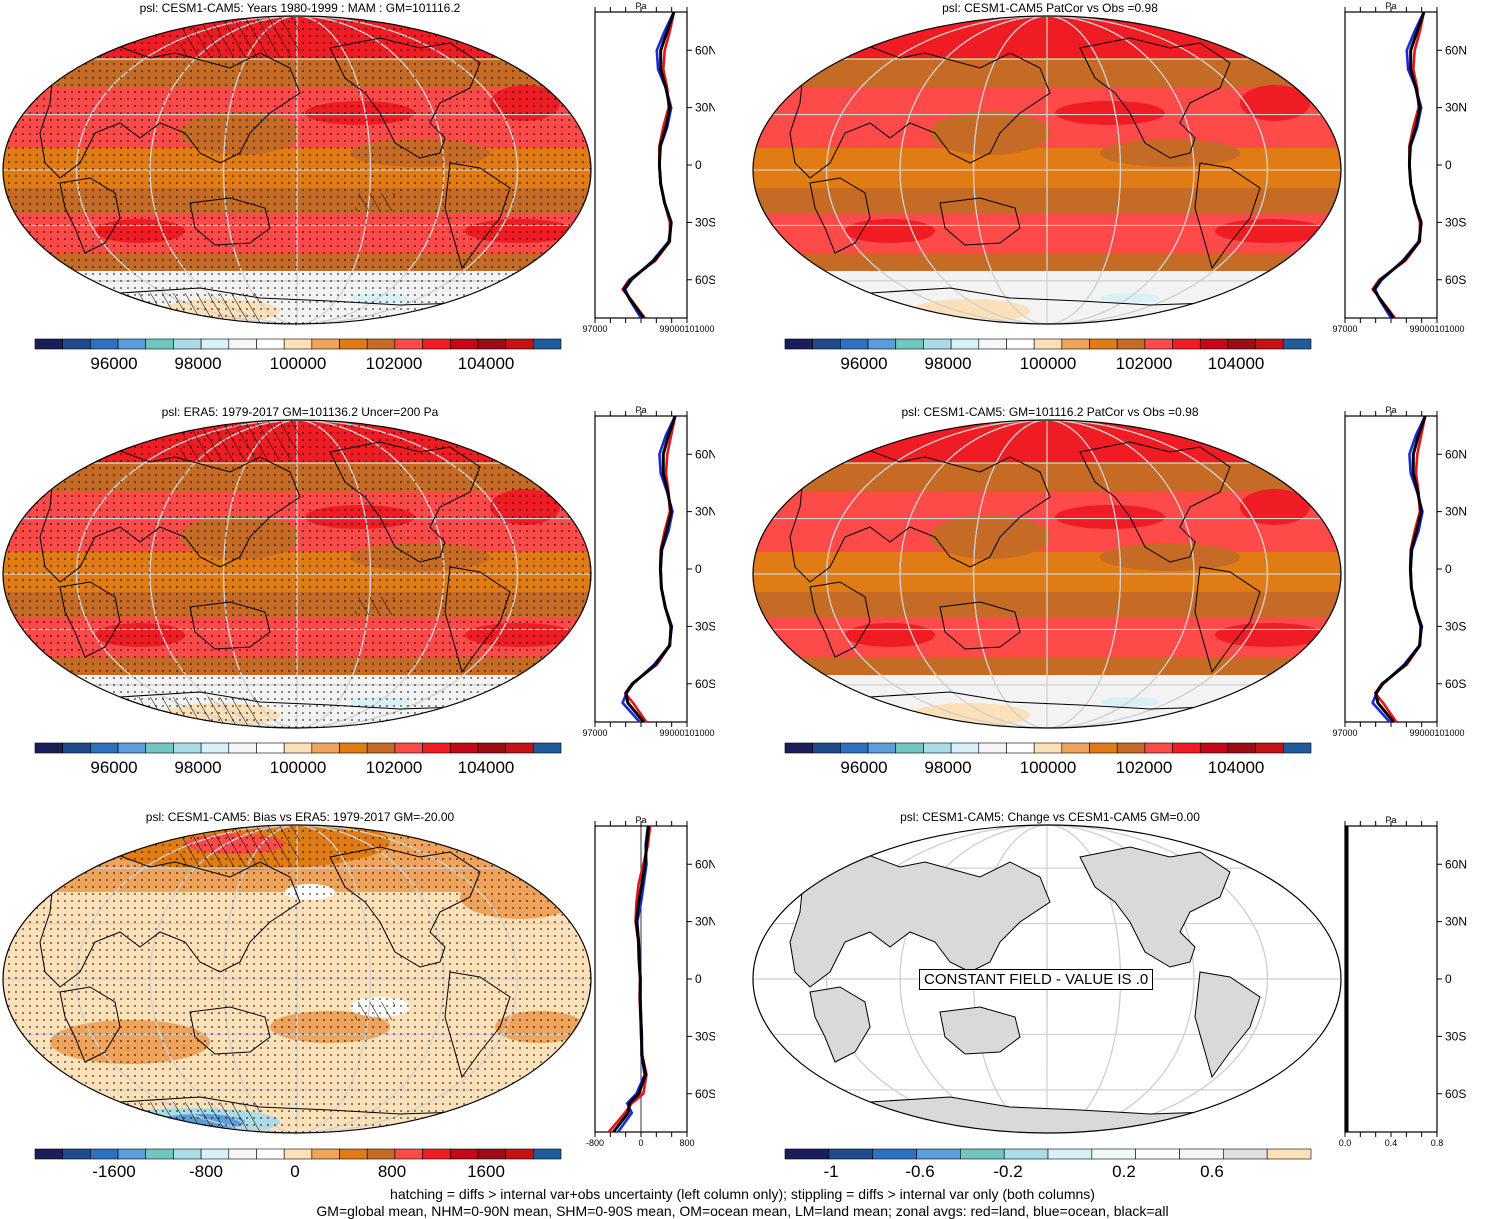 This screenshot has width=1485, height=1219. Describe the element at coordinates (1124, 1172) in the screenshot. I see `cbar6-label: 0.2` at that location.